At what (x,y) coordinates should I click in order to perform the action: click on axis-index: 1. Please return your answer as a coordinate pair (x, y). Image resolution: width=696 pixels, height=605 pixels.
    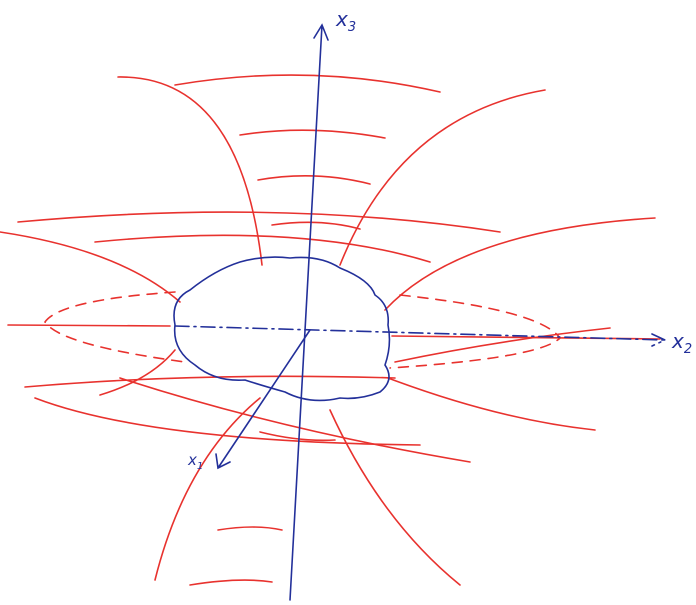
    Looking at the image, I should click on (200, 466).